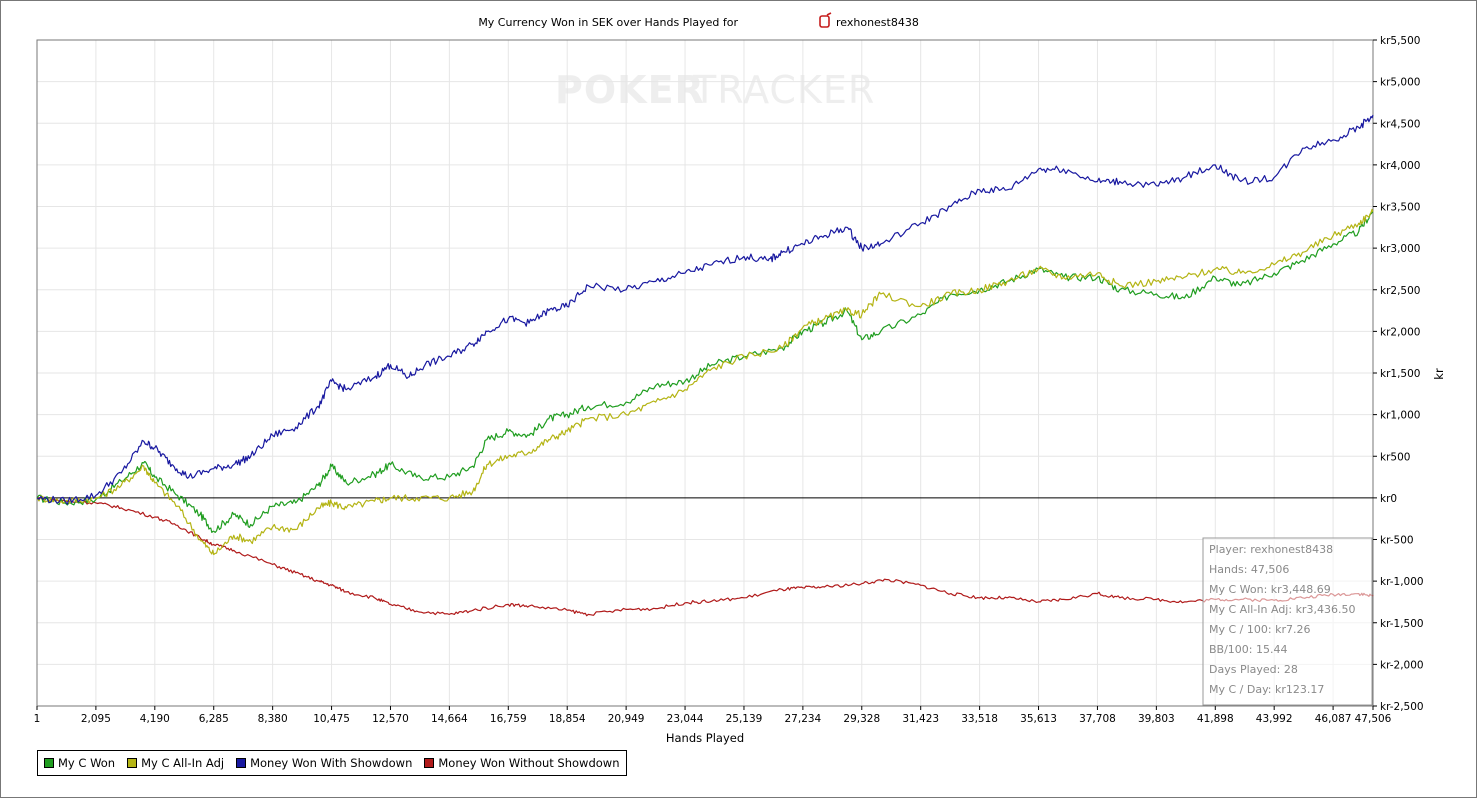 The image size is (1477, 798). I want to click on x-tick-label: 2,095, so click(96, 719).